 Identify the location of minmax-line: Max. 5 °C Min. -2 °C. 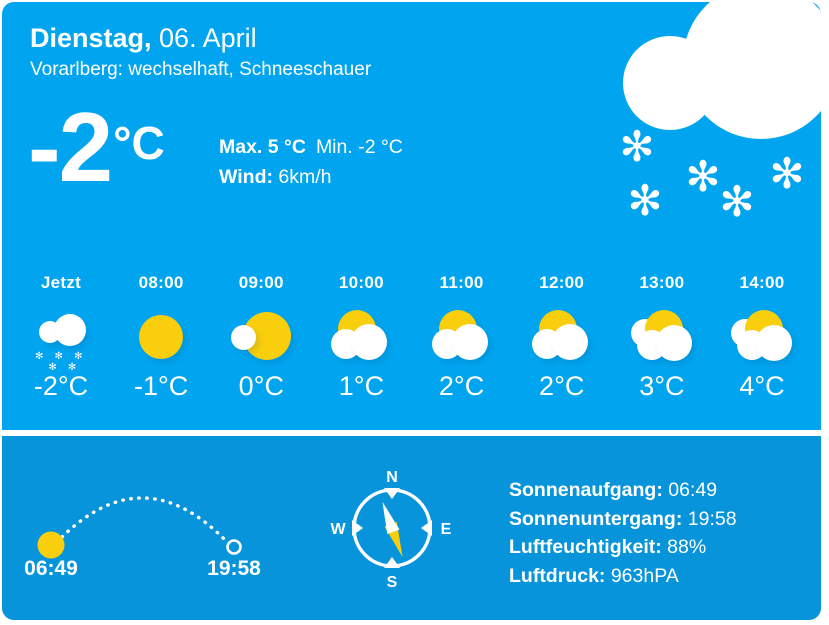
(311, 147).